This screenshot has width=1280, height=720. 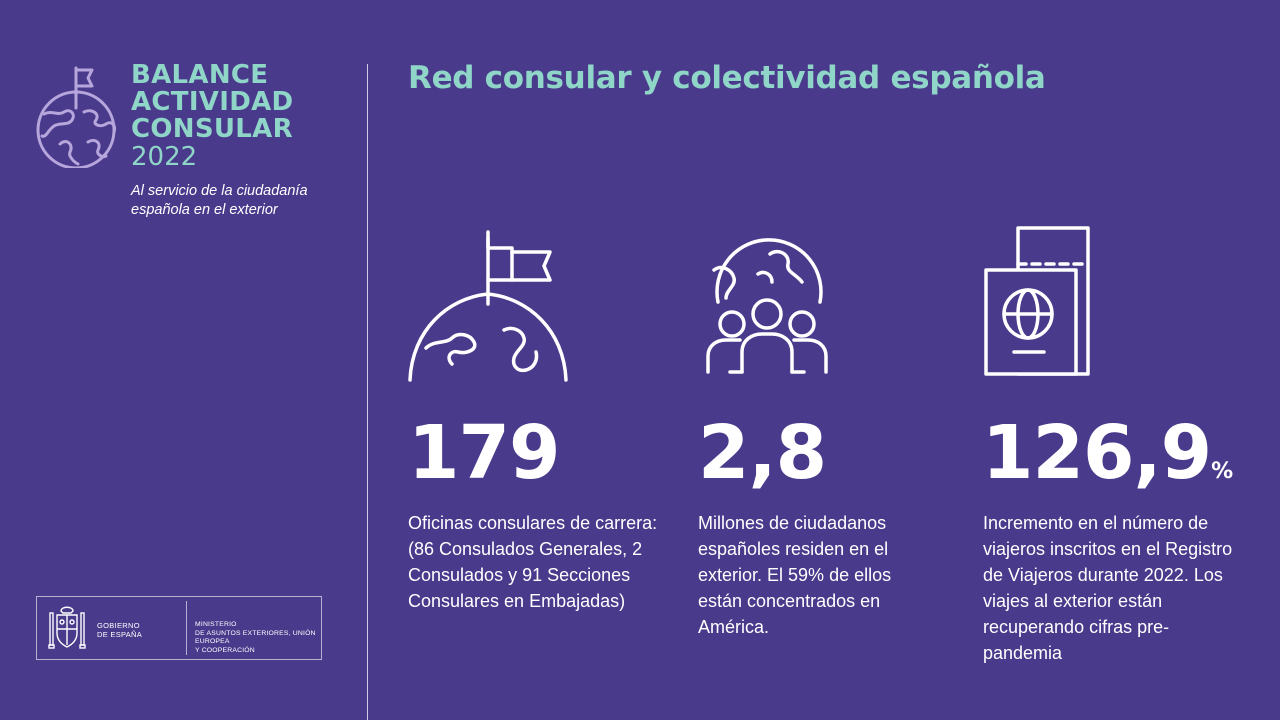 I want to click on ministry-line-2: DE ASUNTOS EXTERIORES, UNIÓN EUROPEA, so click(x=255, y=637).